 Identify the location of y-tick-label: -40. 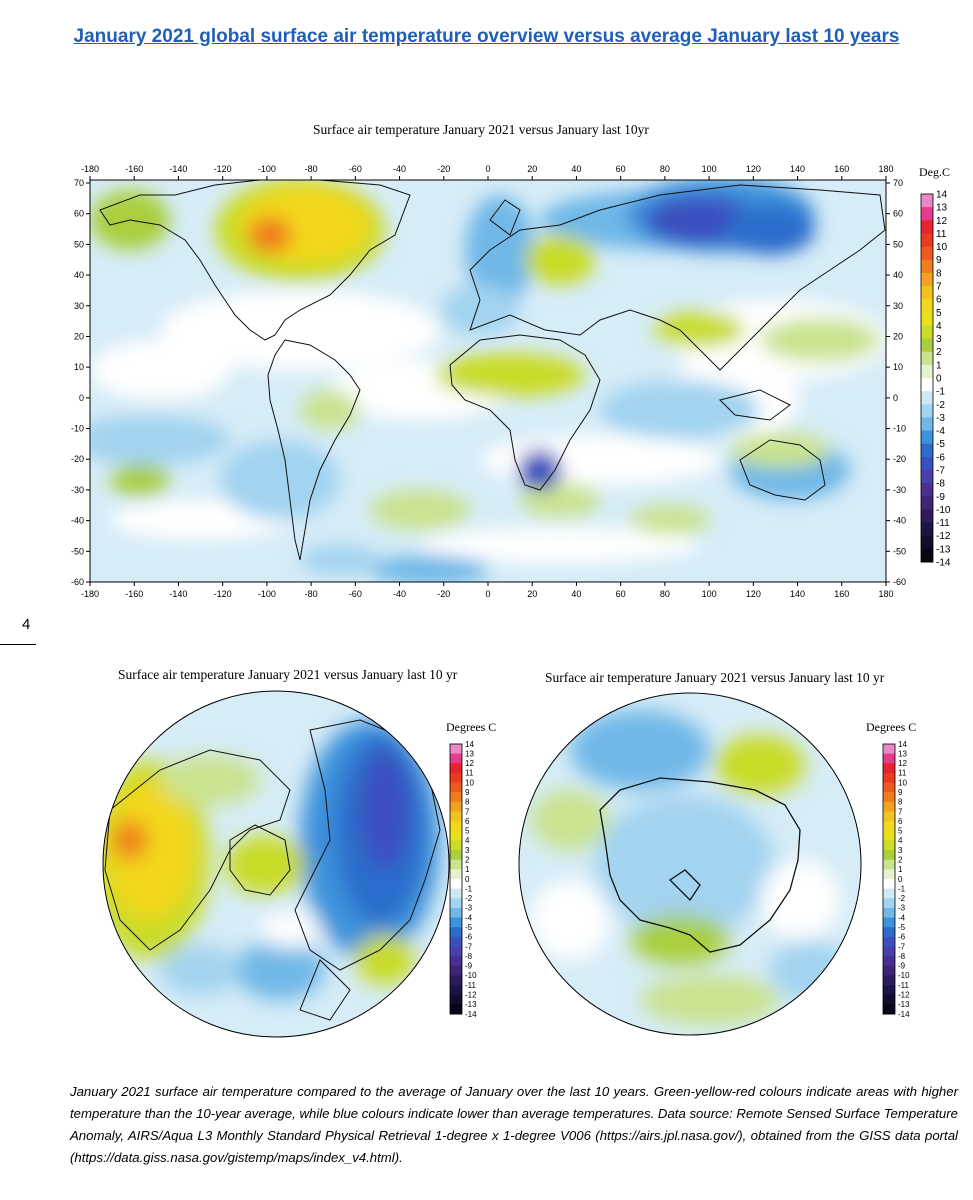
(77, 521).